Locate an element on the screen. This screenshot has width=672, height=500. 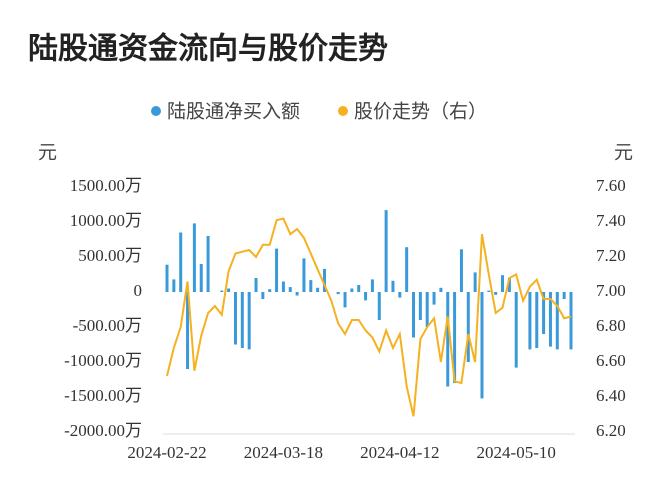
y-unit: 元 is located at coordinates (47, 153).